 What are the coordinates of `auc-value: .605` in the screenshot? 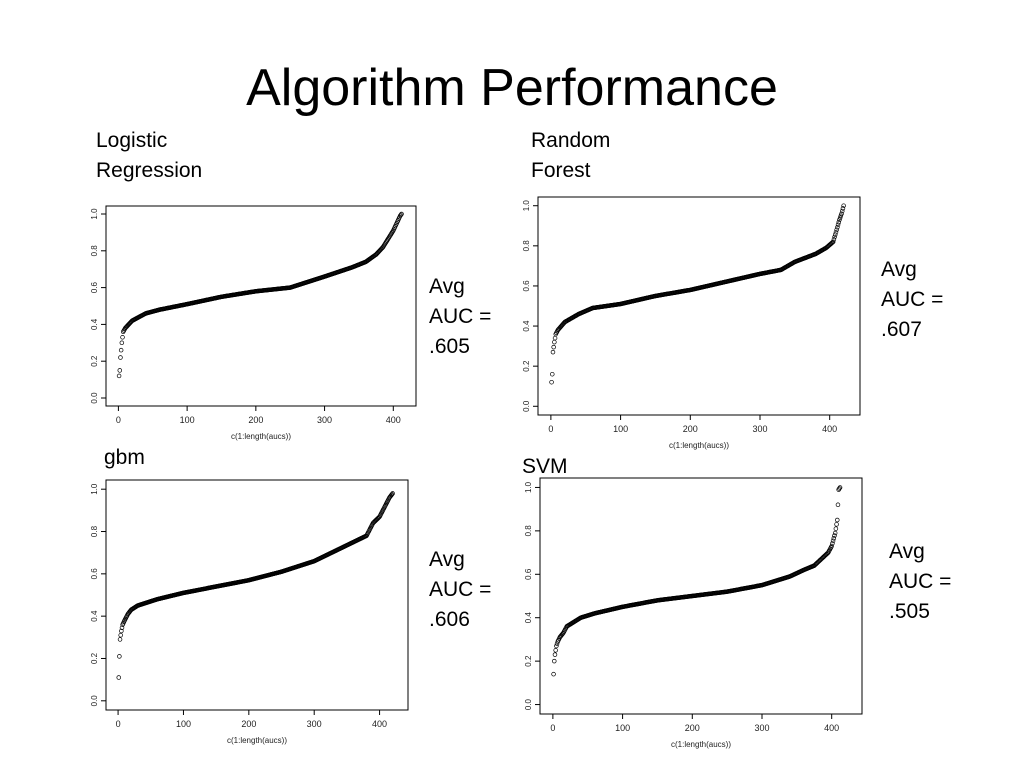 It's located at (449, 346).